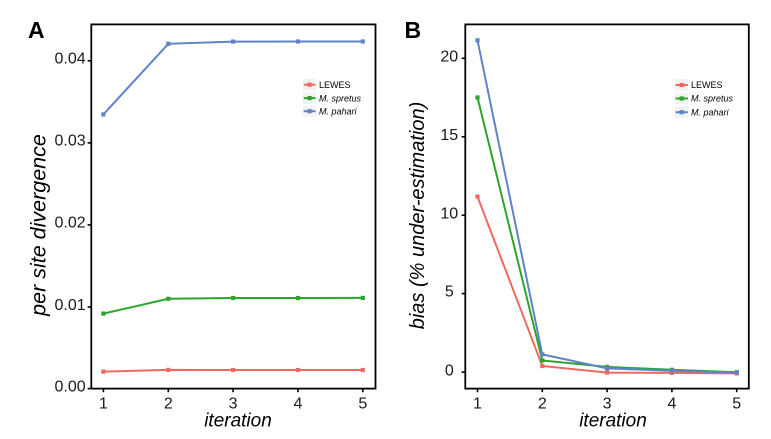 The image size is (771, 439). What do you see at coordinates (70, 141) in the screenshot?
I see `svg-text: 0.03` at bounding box center [70, 141].